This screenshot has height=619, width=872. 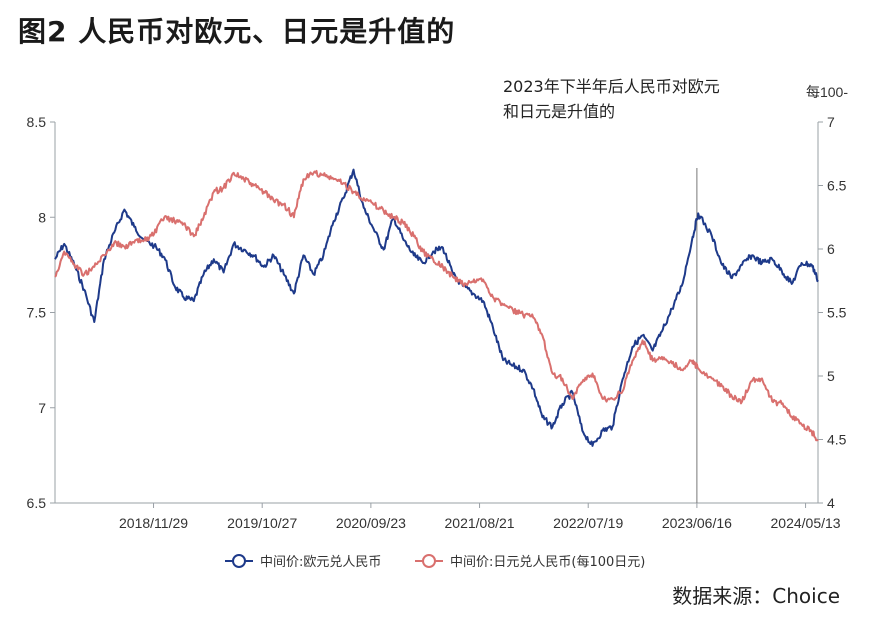 I want to click on source-note: 数据来源：Choice, so click(x=756, y=596).